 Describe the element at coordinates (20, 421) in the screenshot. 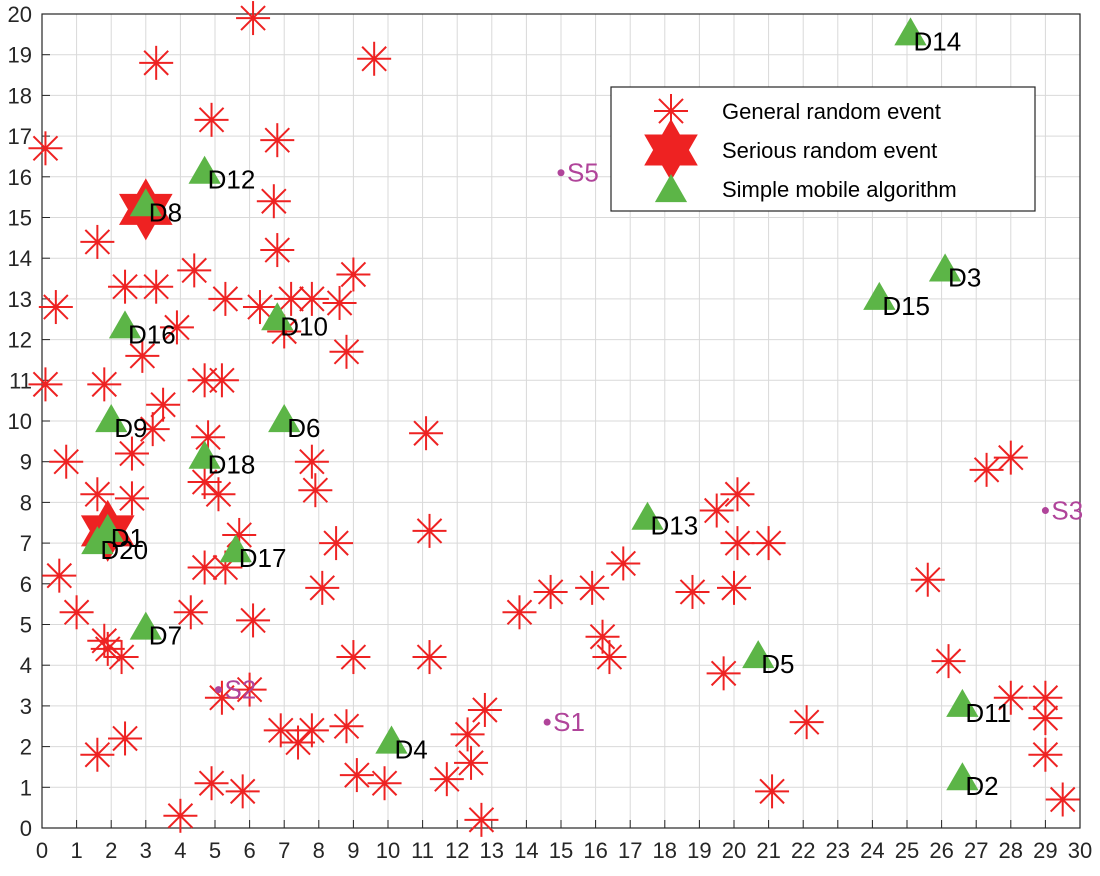

I see `y-tick-label: 10` at that location.